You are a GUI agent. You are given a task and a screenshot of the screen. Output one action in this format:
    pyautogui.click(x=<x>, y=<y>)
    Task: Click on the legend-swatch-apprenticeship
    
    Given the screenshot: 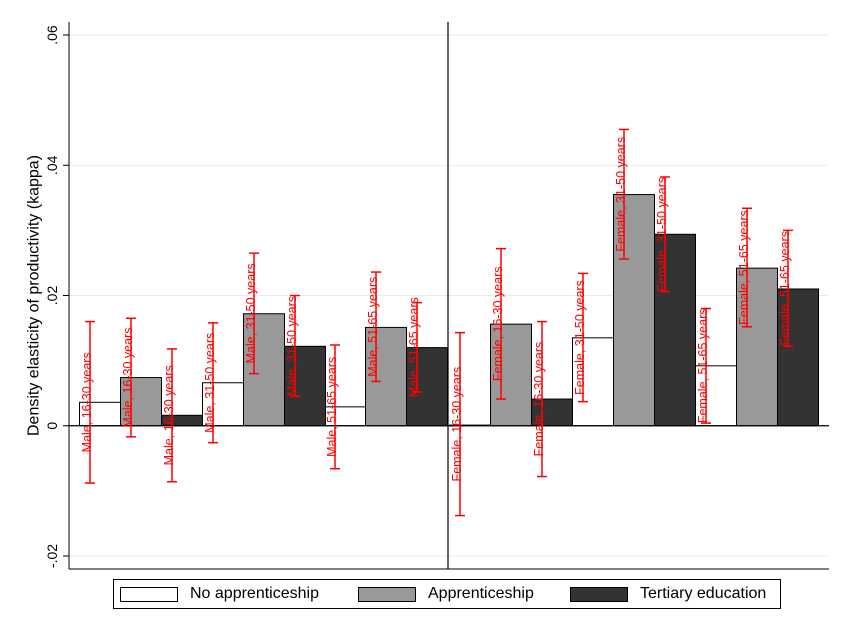 What is the action you would take?
    pyautogui.click(x=387, y=594)
    